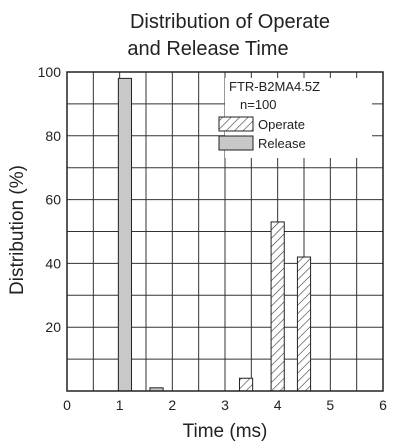  I want to click on legend-swatch-release, so click(236, 143).